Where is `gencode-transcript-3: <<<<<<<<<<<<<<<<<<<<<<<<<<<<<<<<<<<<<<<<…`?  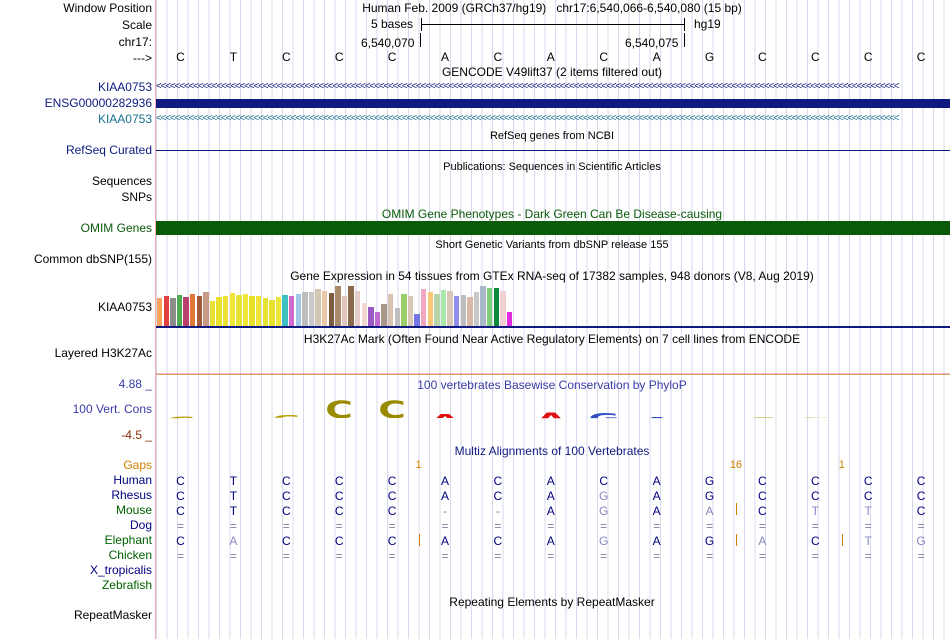
gencode-transcript-3: <<<<<<<<<<<<<<<<<<<<<<<<<<<<<<<<<<<<<<<<… is located at coordinates (553, 119).